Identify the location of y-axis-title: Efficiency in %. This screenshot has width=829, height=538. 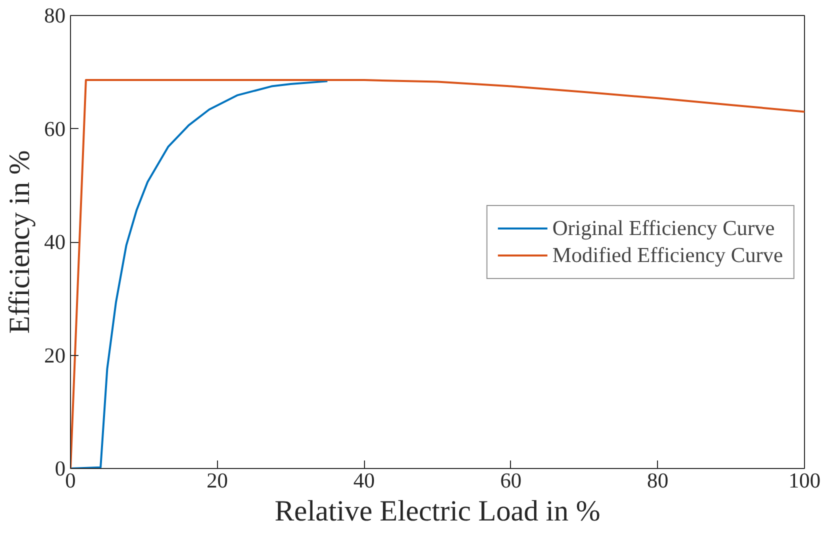
(20, 242).